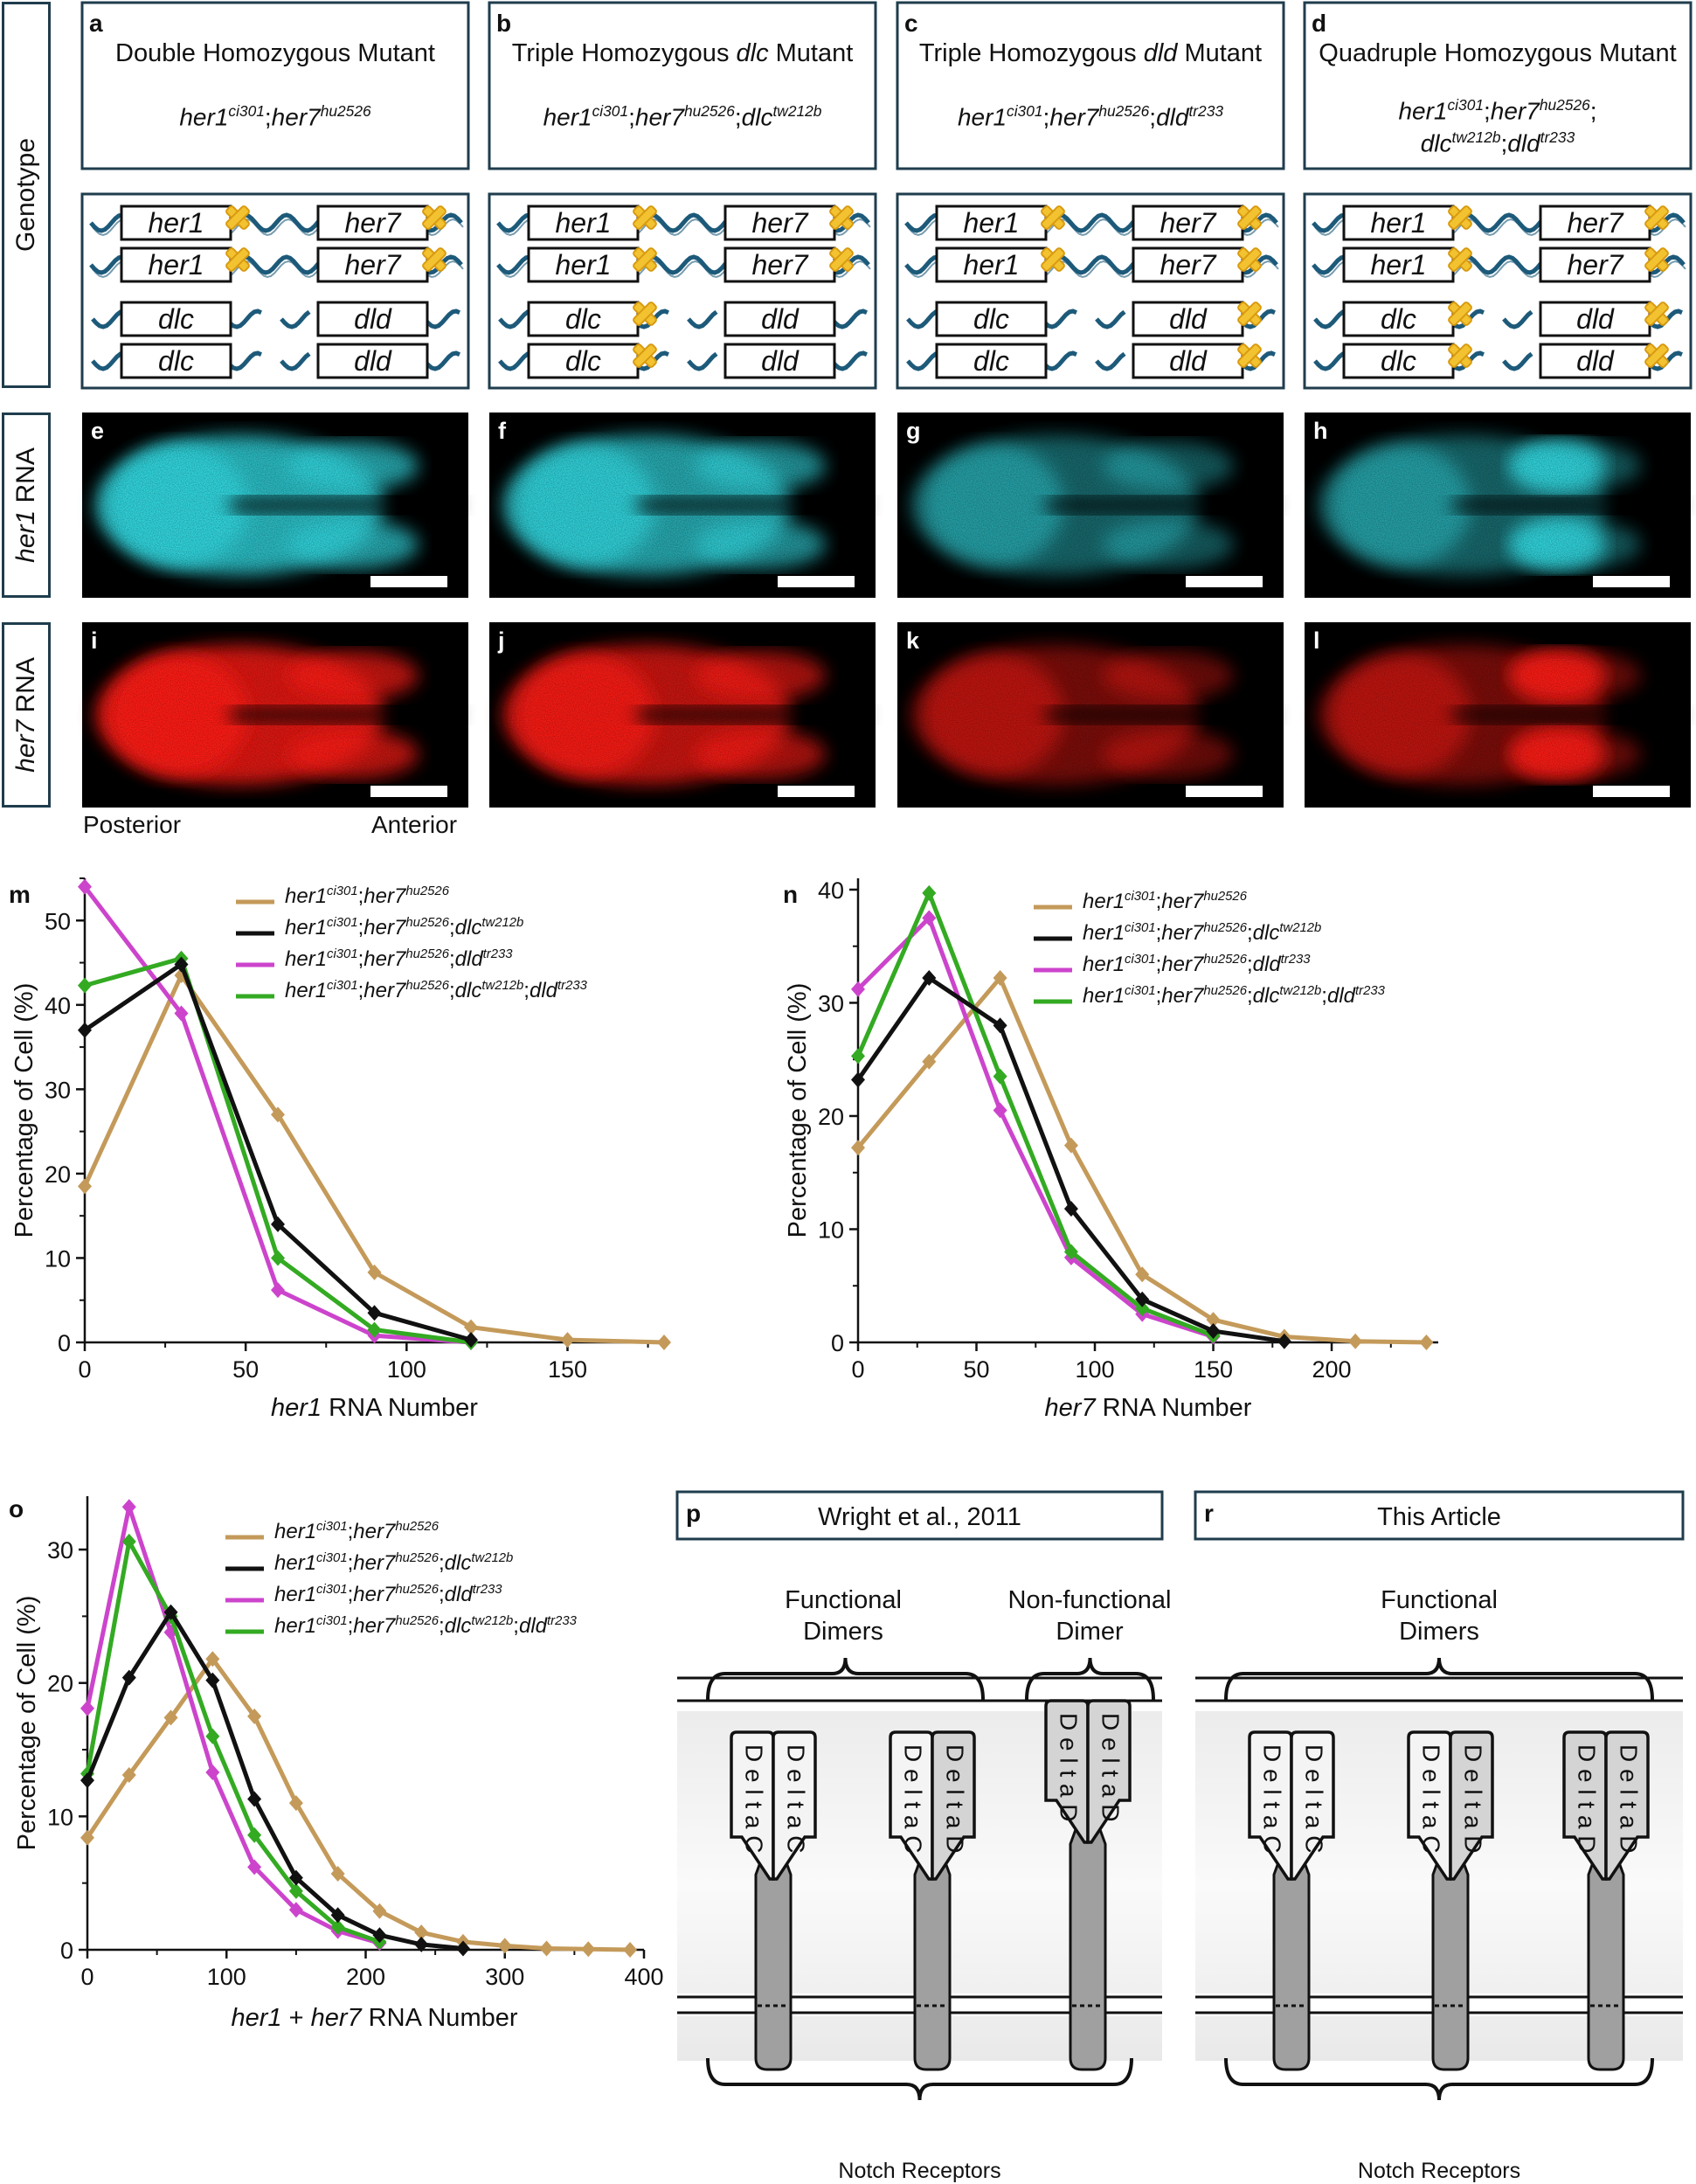 This screenshot has width=1696, height=2184. Describe the element at coordinates (831, 890) in the screenshot. I see `y-tick-label: 40` at that location.